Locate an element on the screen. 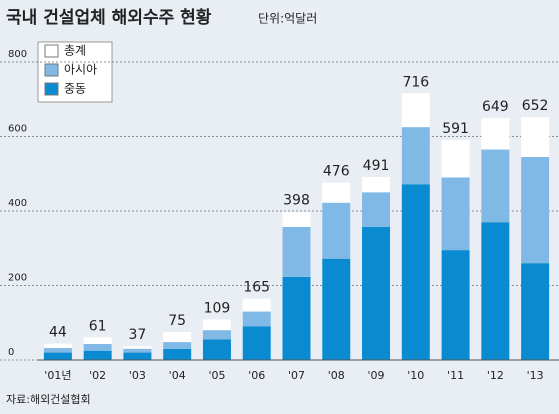 This screenshot has width=559, height=414. chart-subtitle: 단위:억달러 is located at coordinates (287, 19).